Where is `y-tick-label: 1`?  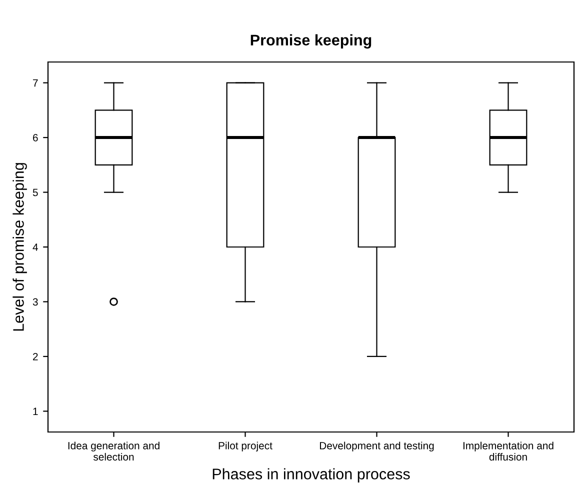 y-tick-label: 1 is located at coordinates (35, 411).